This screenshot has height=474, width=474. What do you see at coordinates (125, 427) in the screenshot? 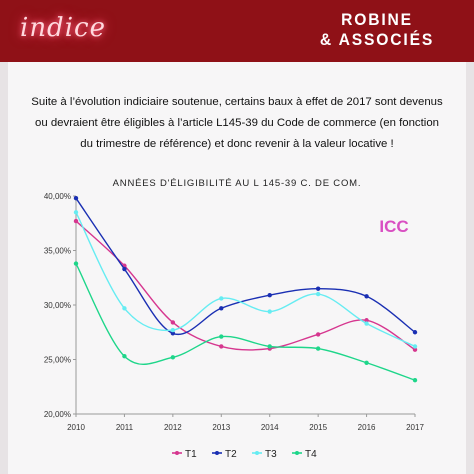
I see `x-tick-label: 2011` at bounding box center [125, 427].